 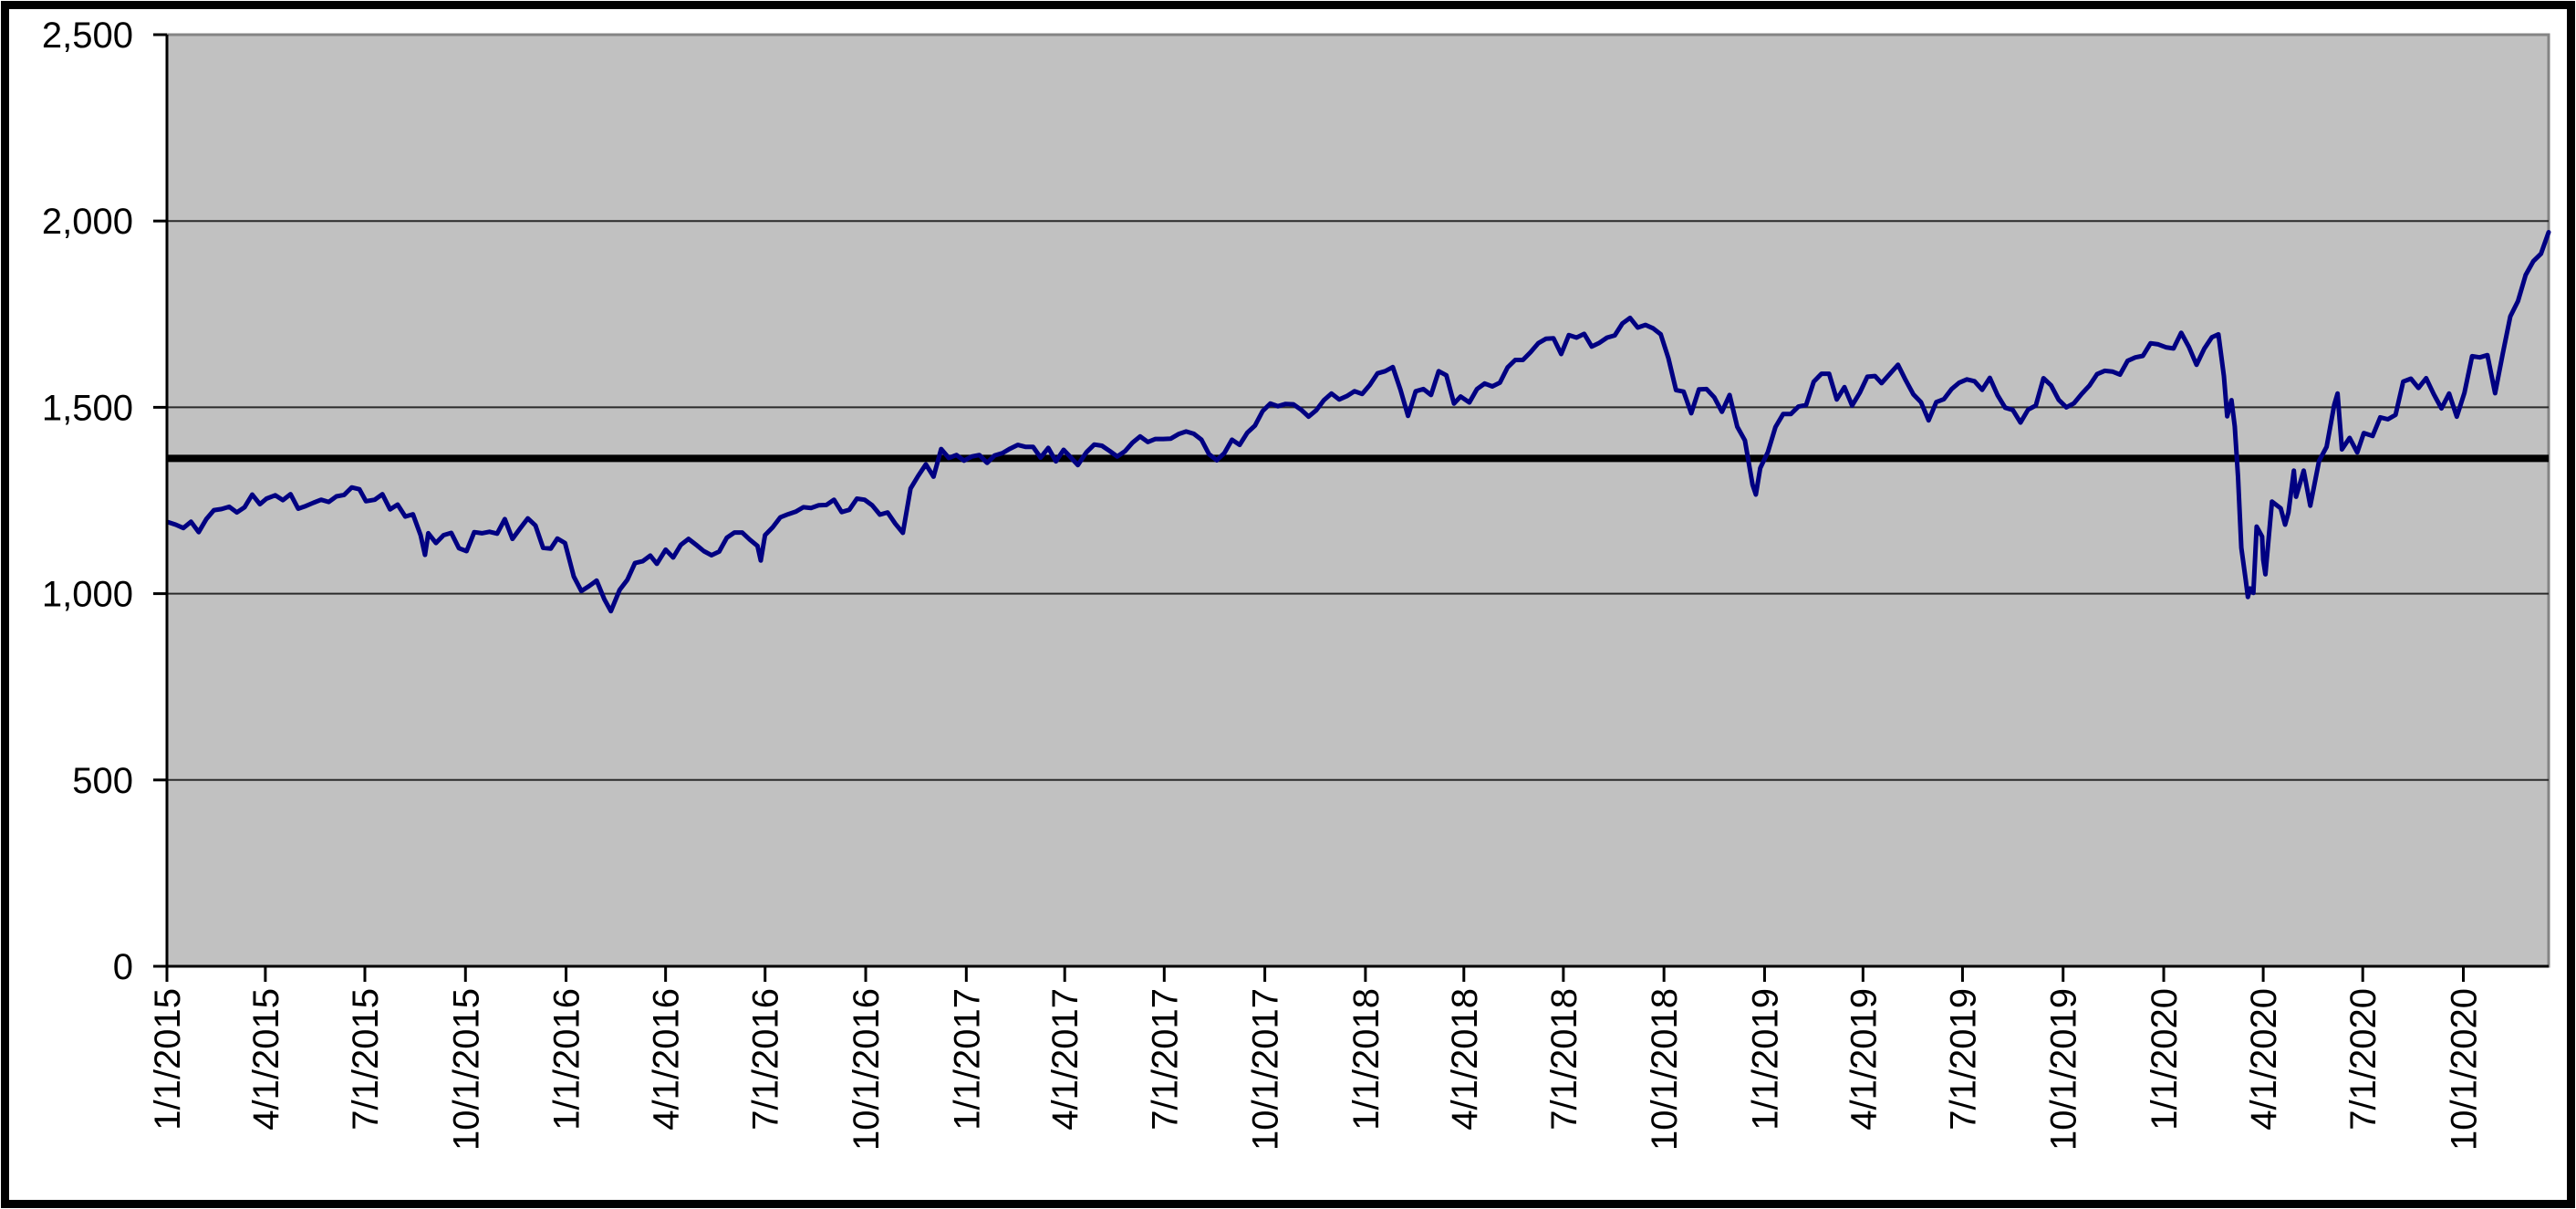 I want to click on x-tick-label-1/1/2018: 1/1/2018, so click(x=1367, y=1060).